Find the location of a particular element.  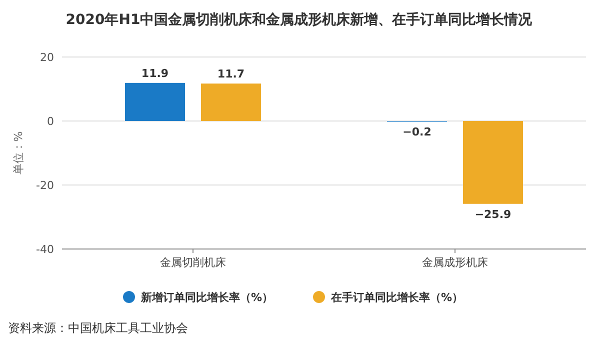

data-label: 11.9 is located at coordinates (155, 73).